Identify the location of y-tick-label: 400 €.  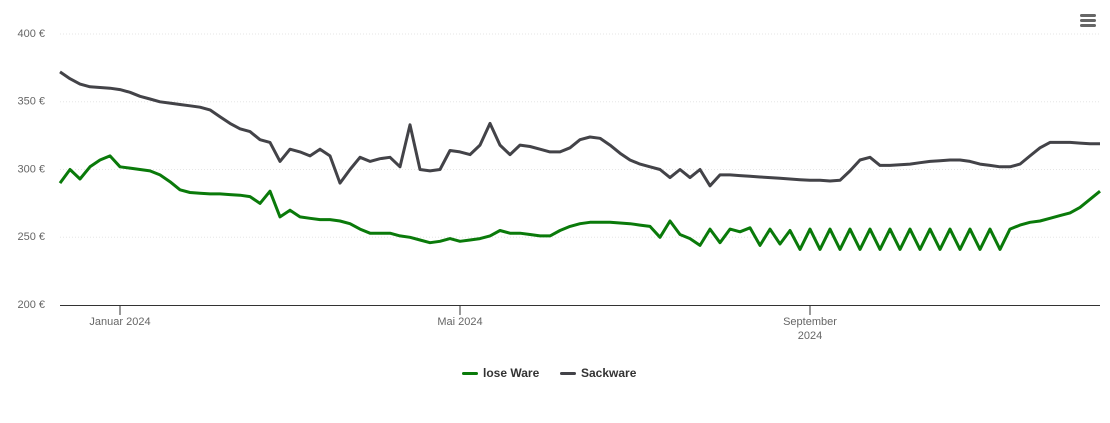
(31, 34).